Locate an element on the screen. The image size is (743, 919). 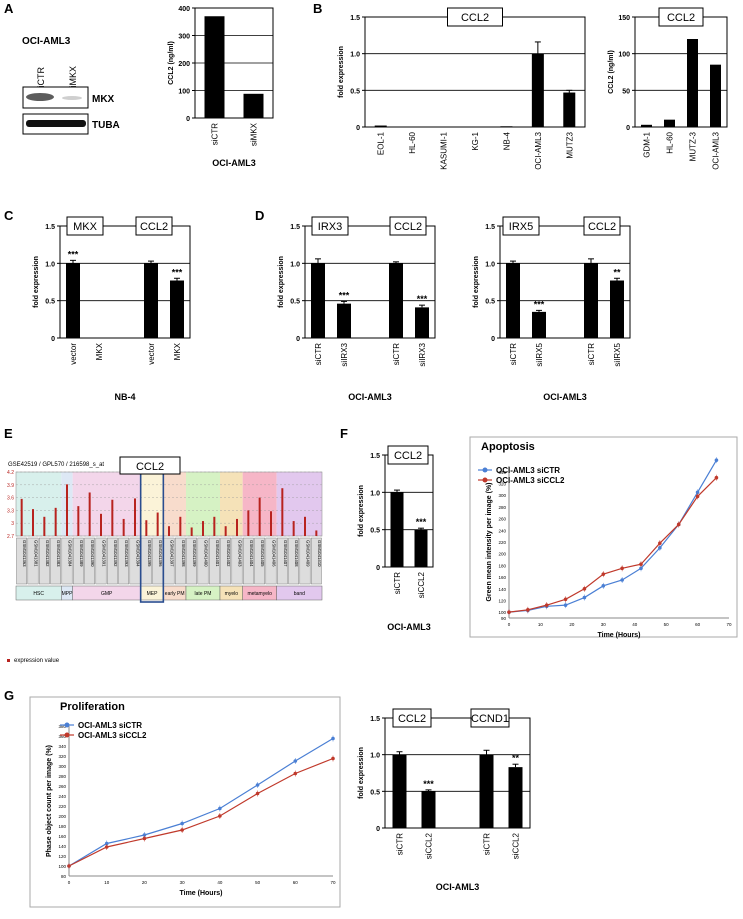
c-category-label: vector is located at coordinates (73, 354).